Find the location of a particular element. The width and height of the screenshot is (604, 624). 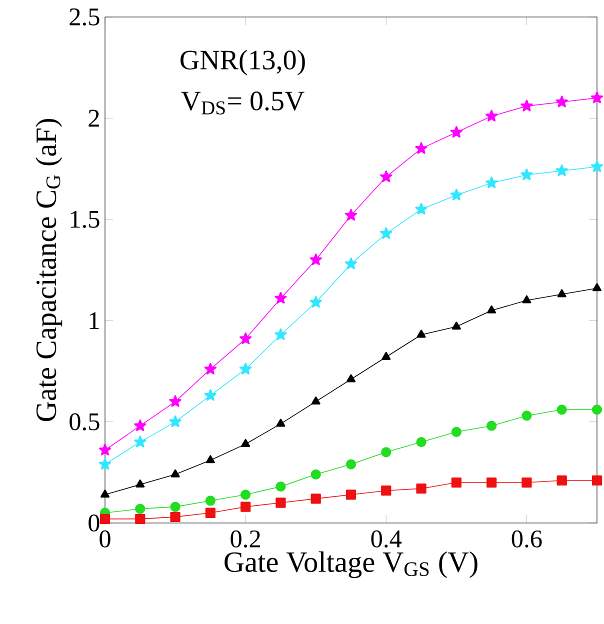

y-tick-label: 1 is located at coordinates (94, 320).